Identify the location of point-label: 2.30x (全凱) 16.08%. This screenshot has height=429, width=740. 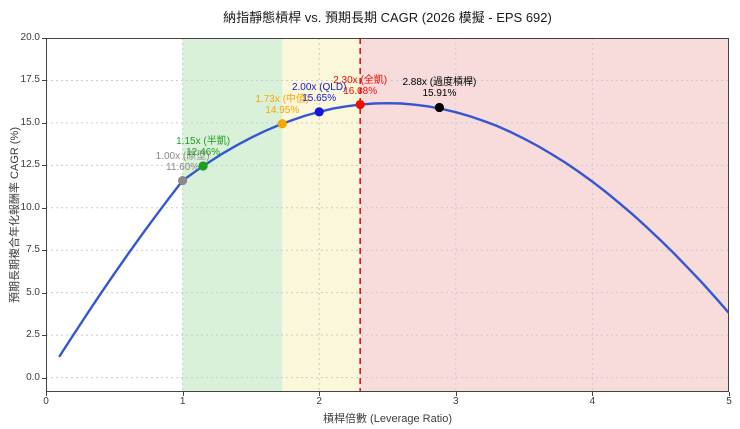
(360, 86).